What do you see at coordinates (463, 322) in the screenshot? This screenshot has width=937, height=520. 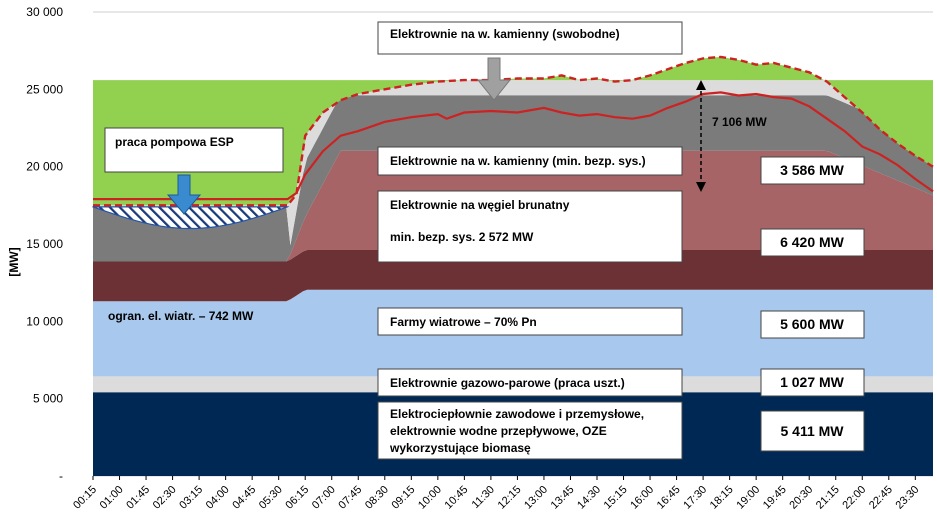 I see `wind-label: Farmy wiatrowe – 70% Pn` at bounding box center [463, 322].